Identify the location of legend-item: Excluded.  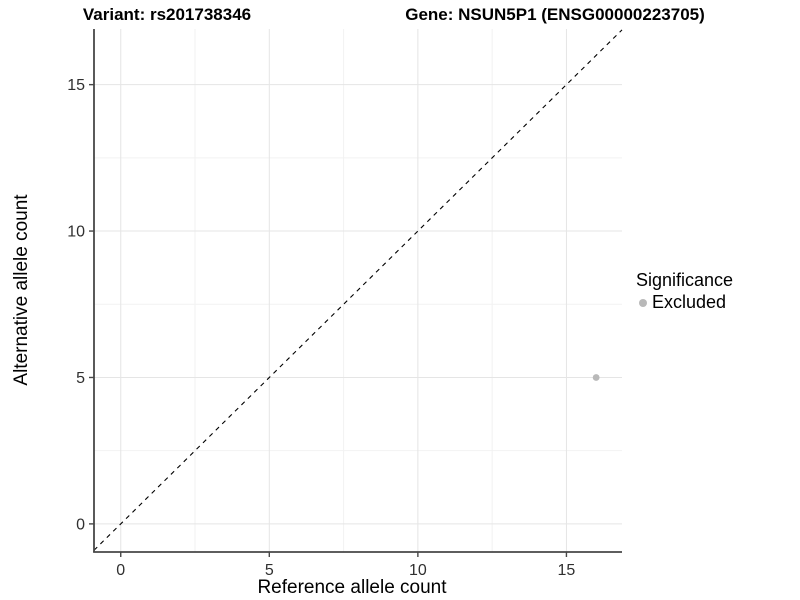
(684, 302).